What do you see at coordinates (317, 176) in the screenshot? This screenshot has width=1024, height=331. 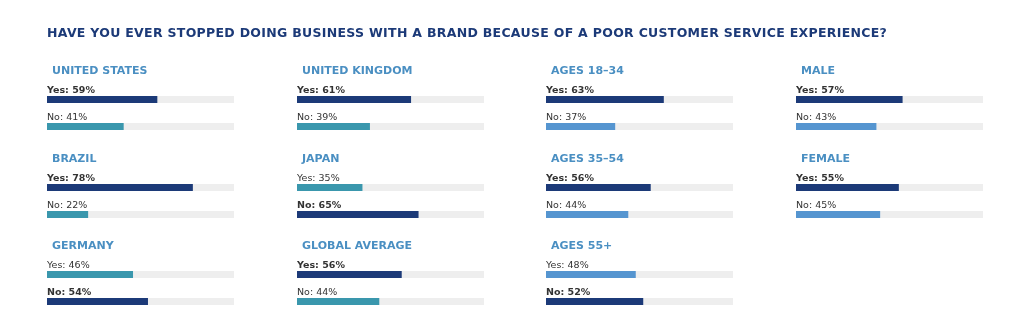 I see `data-label: Yes: 35%` at bounding box center [317, 176].